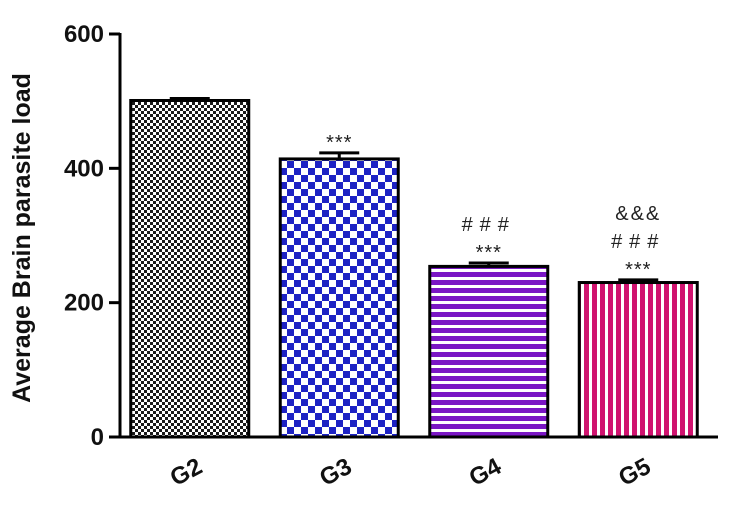  I want to click on bar-g4, so click(489, 351).